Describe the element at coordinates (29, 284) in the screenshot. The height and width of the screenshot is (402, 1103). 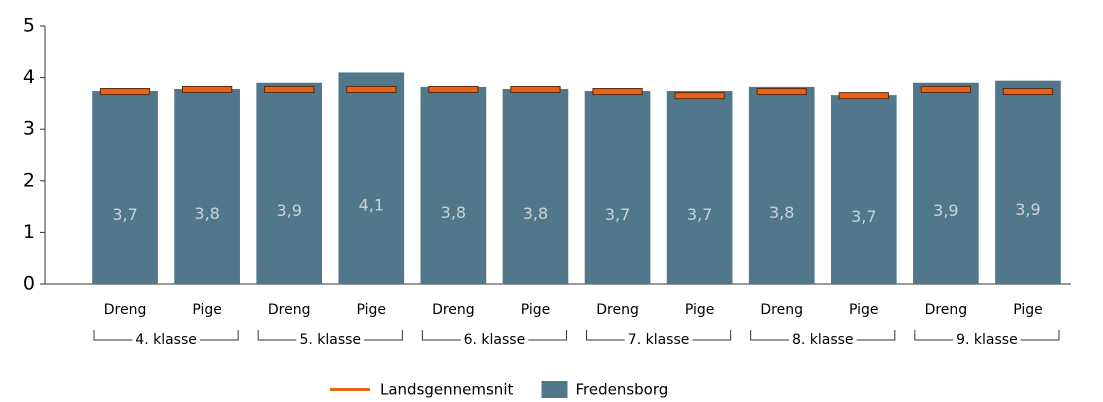
I see `y-tick-label: 0` at that location.